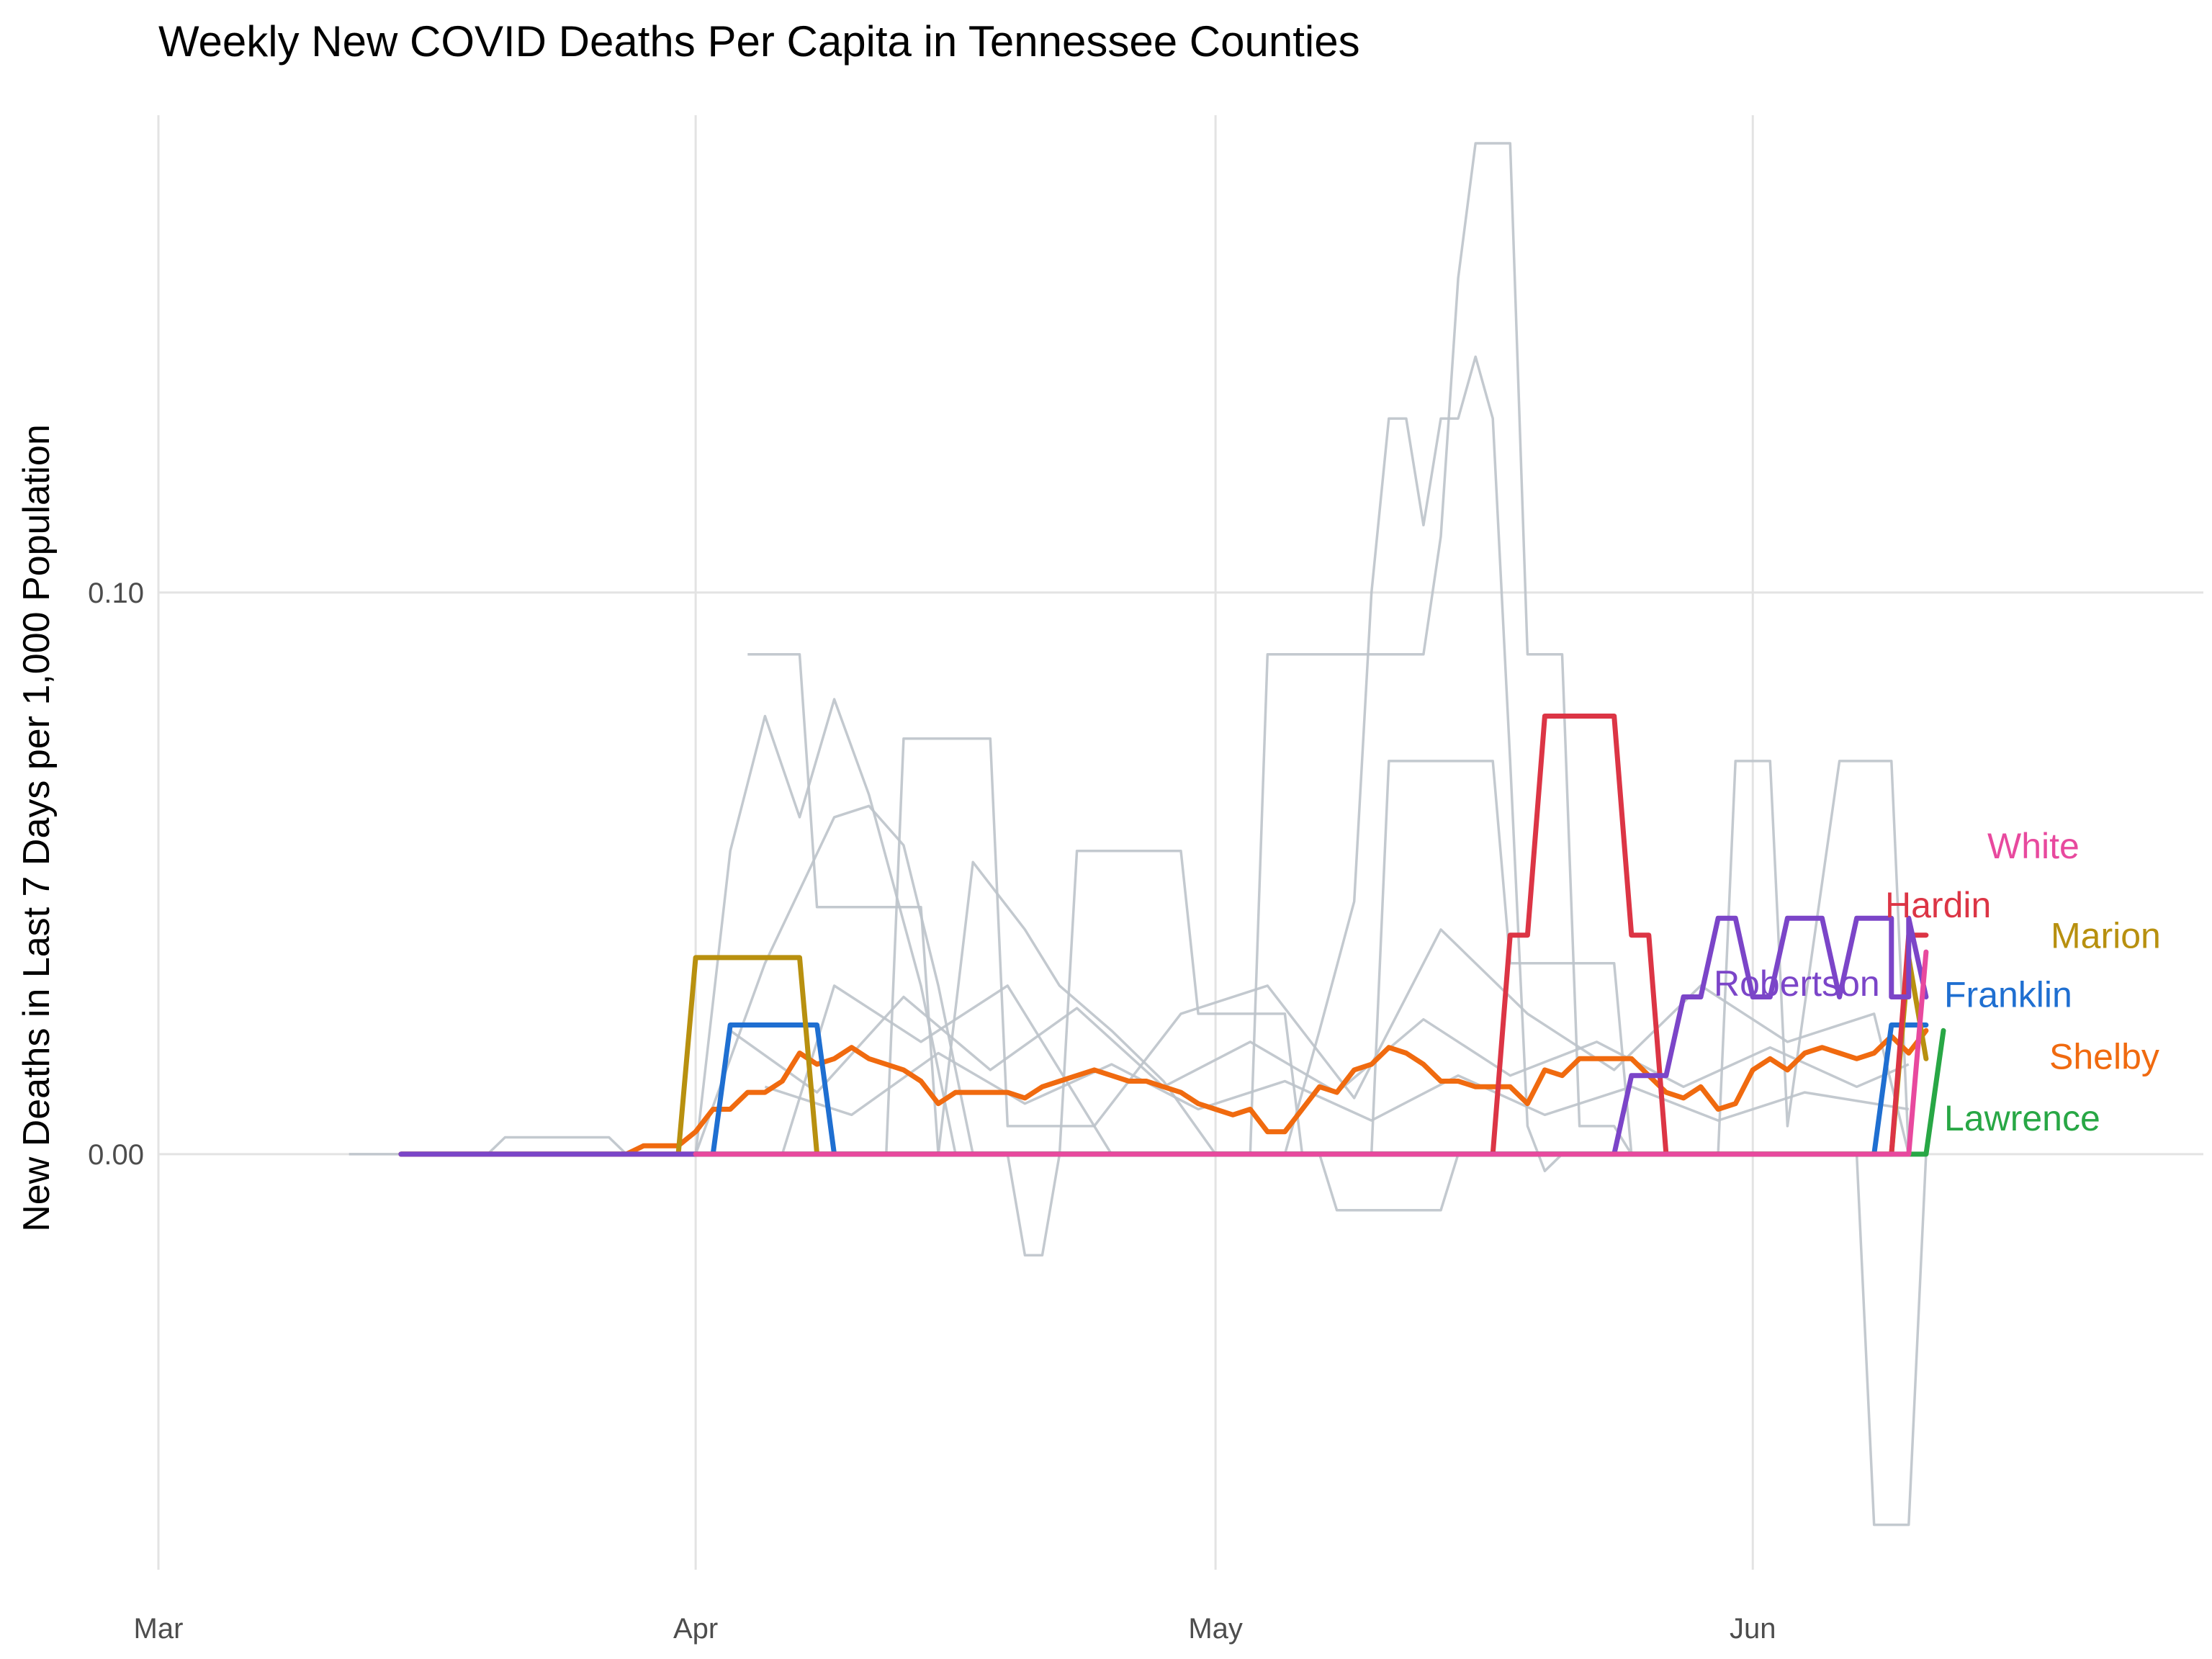 This screenshot has height=1659, width=2212. Describe the element at coordinates (1797, 983) in the screenshot. I see `series-label-robertson: Robertson` at that location.